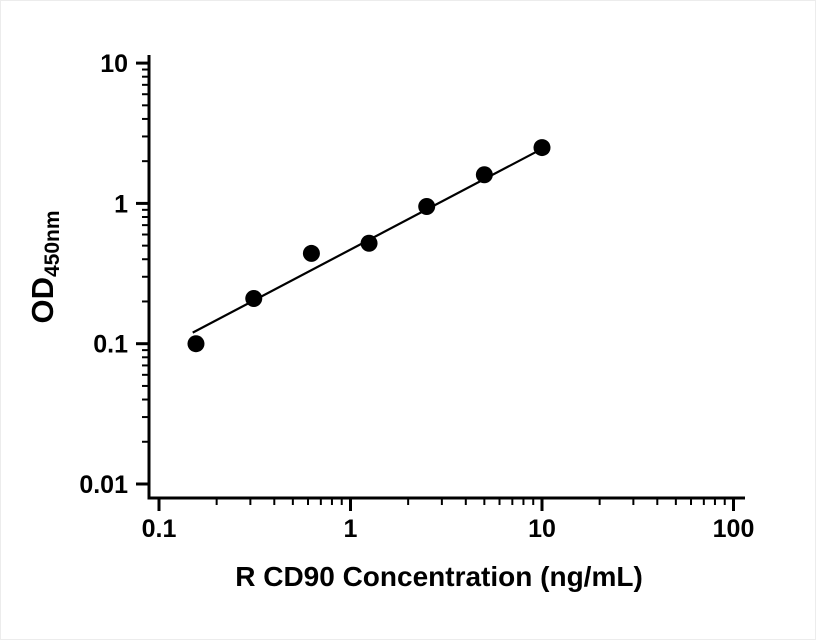  What do you see at coordinates (52, 243) in the screenshot?
I see `y-axis-title-subscript: 450nm` at bounding box center [52, 243].